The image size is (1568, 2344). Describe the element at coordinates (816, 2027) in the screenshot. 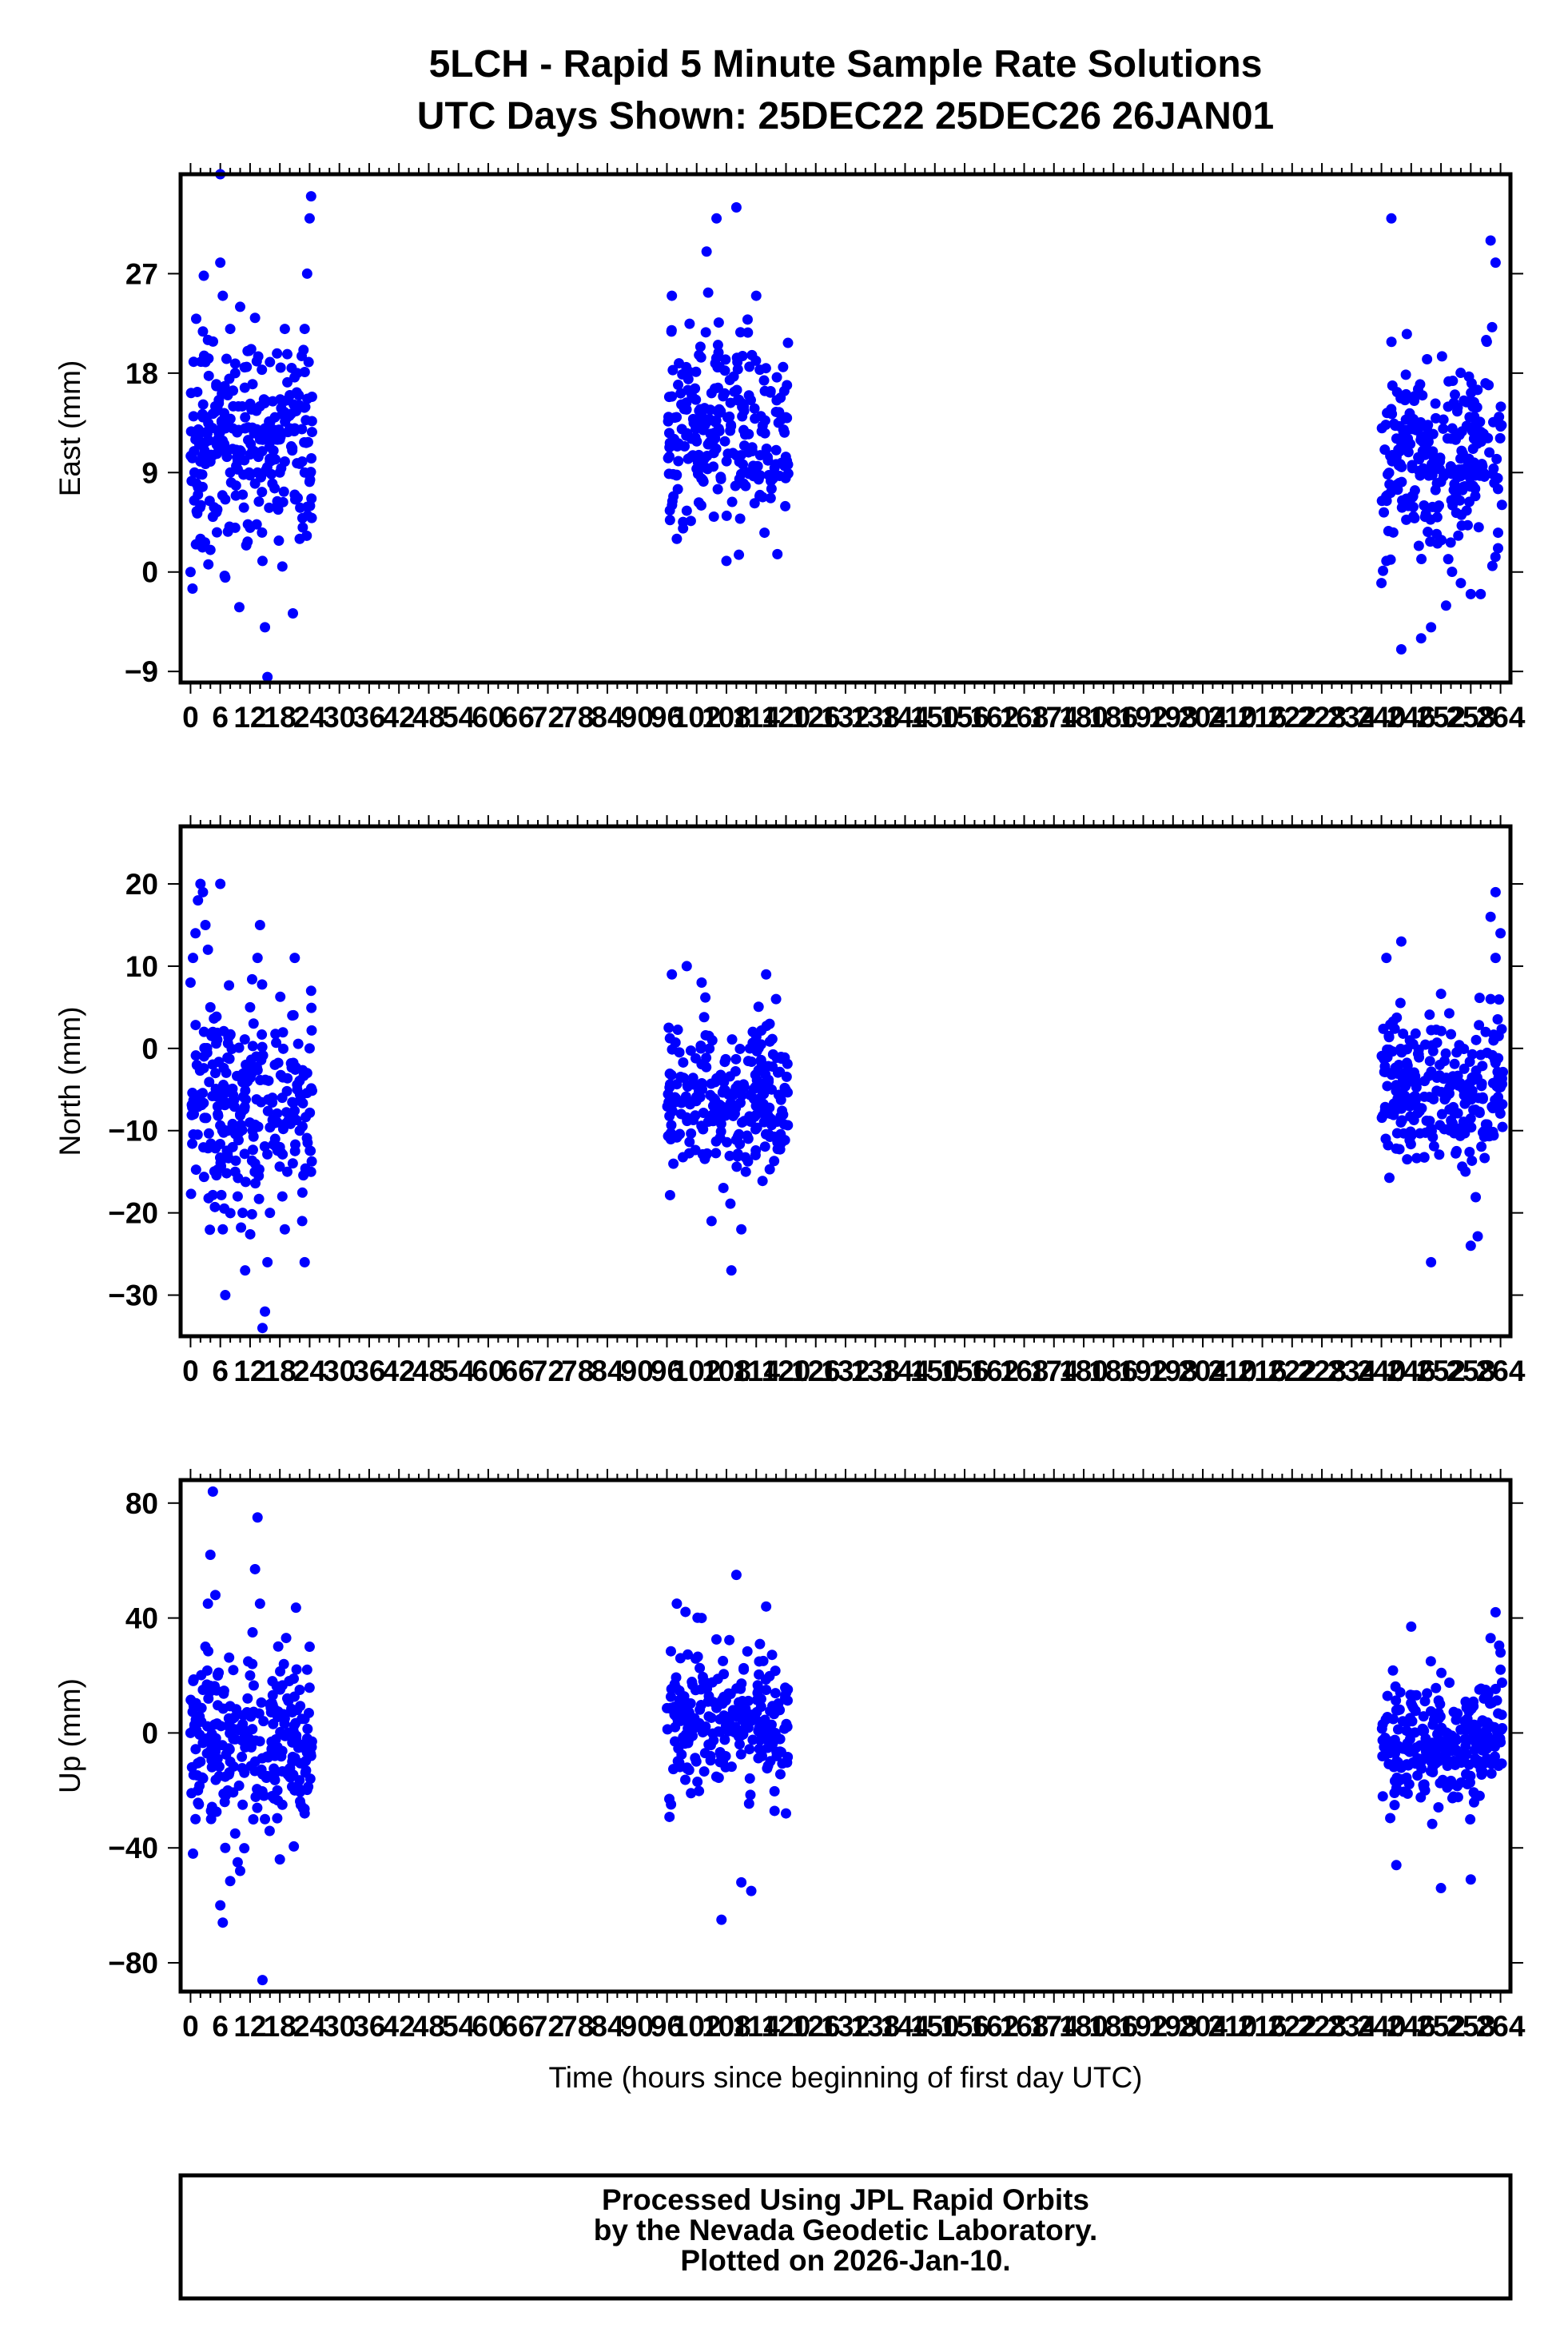

I see `x-tick-label: 126` at that location.